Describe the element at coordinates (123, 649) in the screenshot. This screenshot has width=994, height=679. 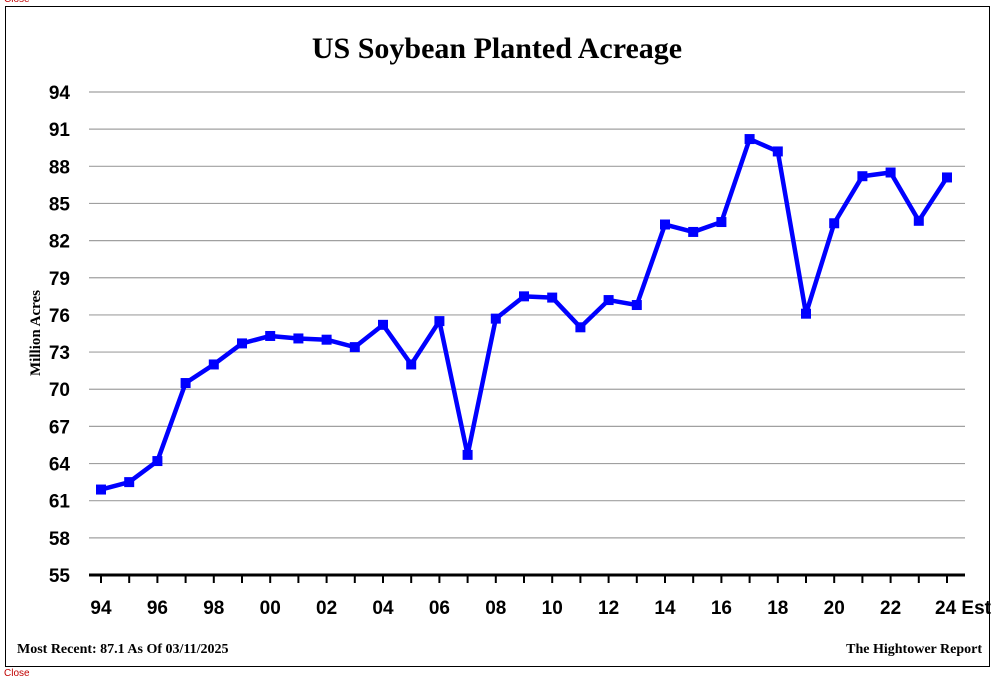
I see `footer-most-recent: Most Recent: 87.1 As Of 03/11/2025` at that location.